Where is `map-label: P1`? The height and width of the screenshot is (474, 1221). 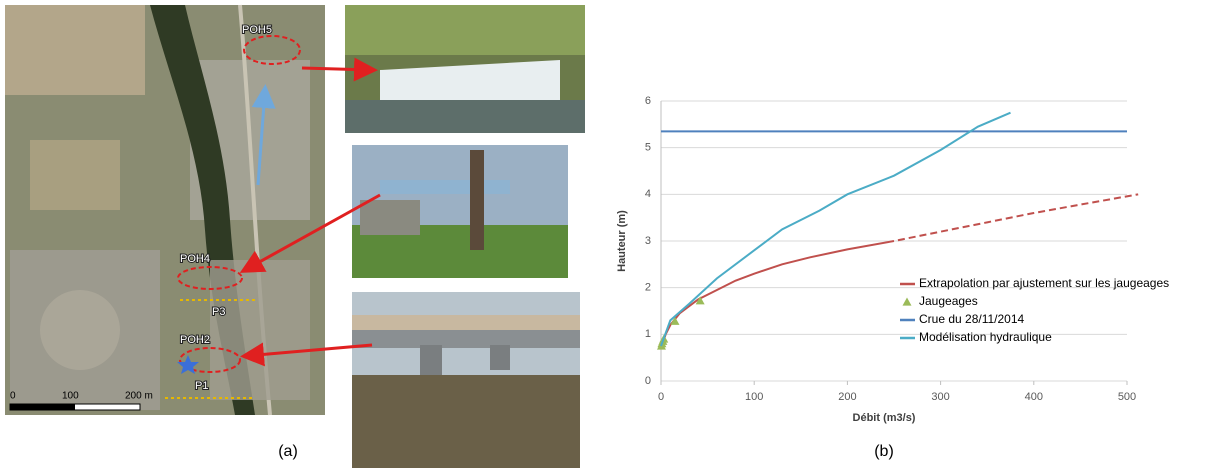
map-label: P1 is located at coordinates (201, 386).